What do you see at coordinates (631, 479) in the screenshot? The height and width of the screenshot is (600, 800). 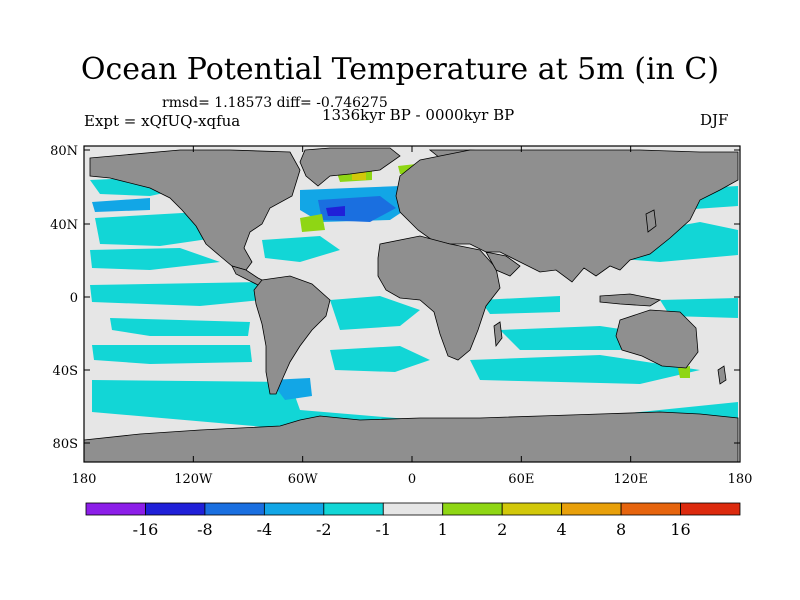 I see `longitude-tick-label: 120E` at bounding box center [631, 479].